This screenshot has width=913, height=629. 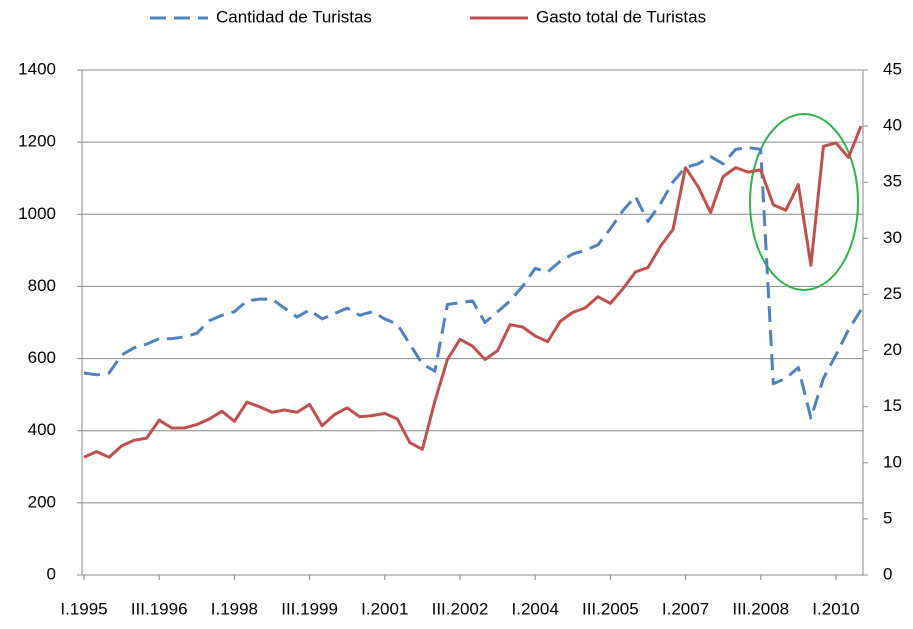 What do you see at coordinates (460, 608) in the screenshot?
I see `x-tick-label: III.2002` at bounding box center [460, 608].